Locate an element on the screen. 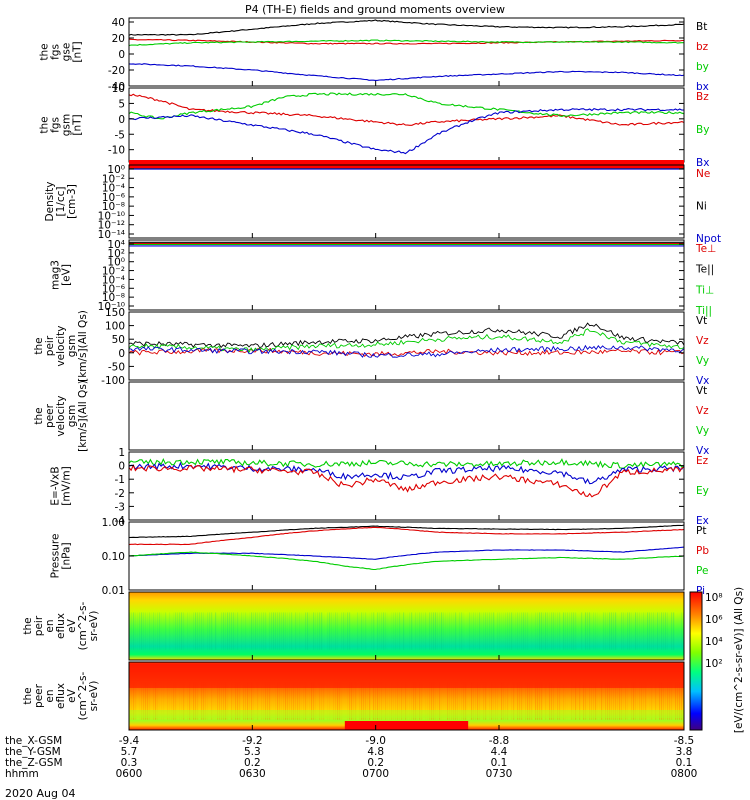  y-tick-label: 10⁻¹⁴ is located at coordinates (111, 235).